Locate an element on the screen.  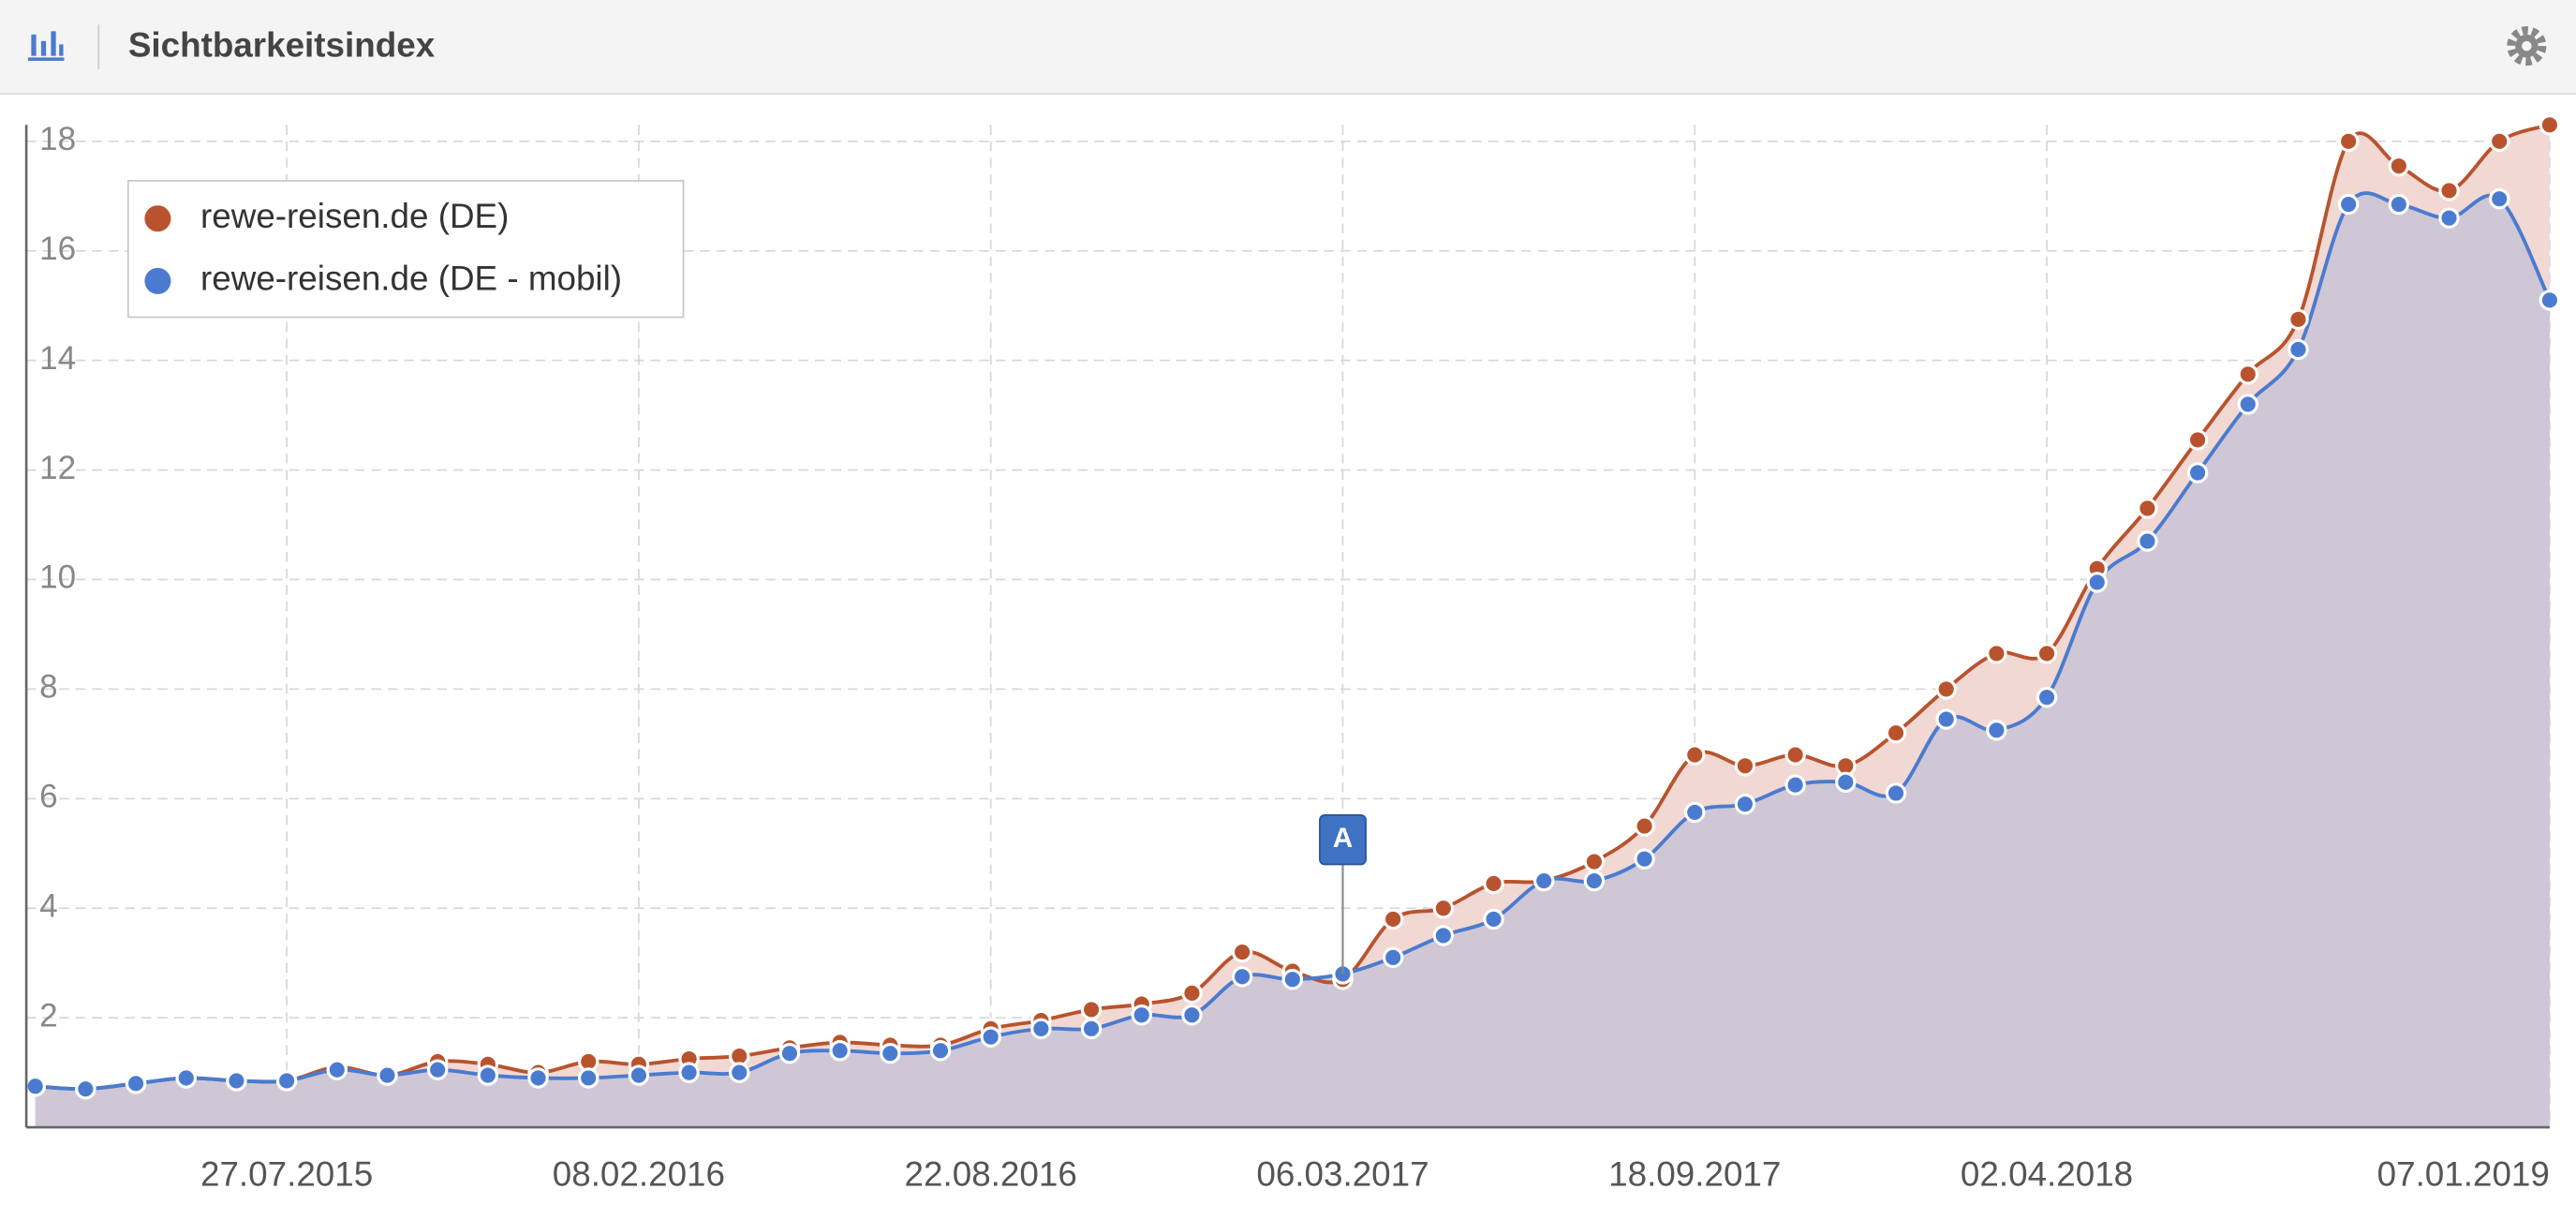
settings-icon is located at coordinates (2527, 47).